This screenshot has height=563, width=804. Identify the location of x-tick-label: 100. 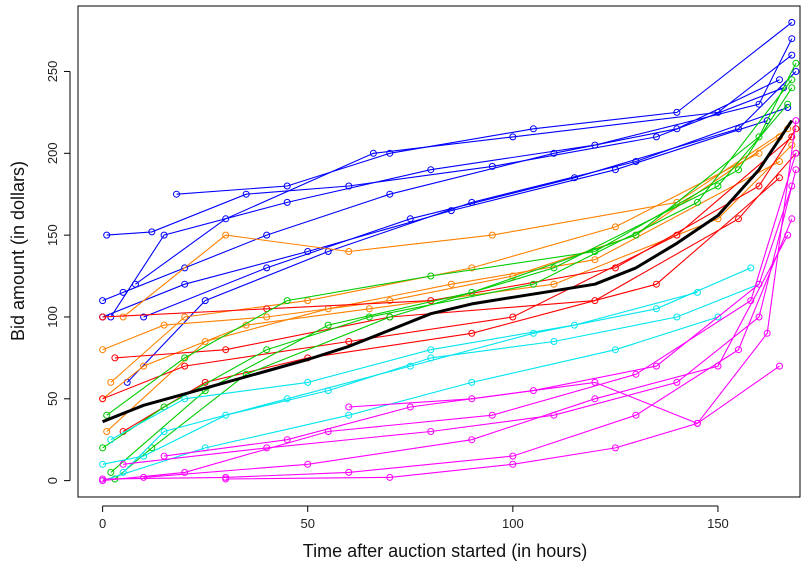
(513, 523).